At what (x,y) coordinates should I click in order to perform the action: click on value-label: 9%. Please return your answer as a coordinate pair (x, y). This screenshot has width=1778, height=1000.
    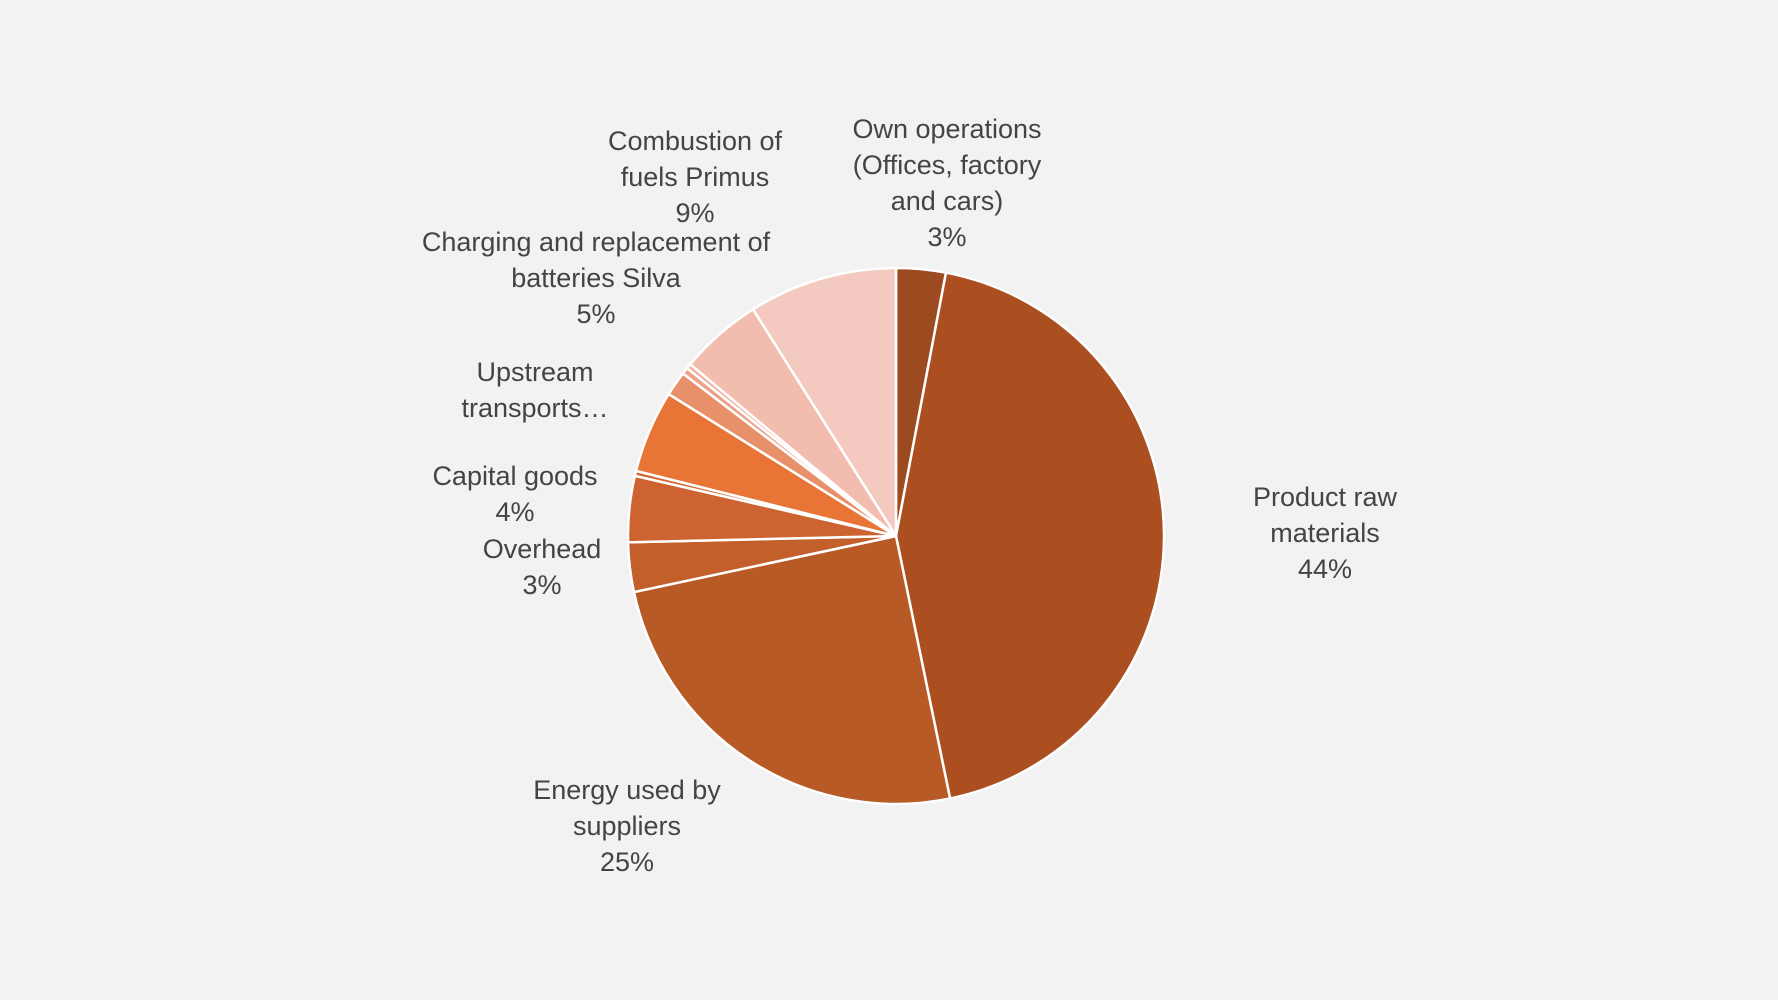
    Looking at the image, I should click on (695, 213).